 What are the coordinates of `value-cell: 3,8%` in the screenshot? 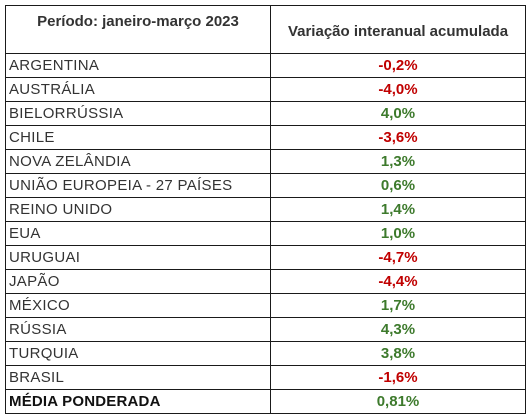 It's located at (398, 353).